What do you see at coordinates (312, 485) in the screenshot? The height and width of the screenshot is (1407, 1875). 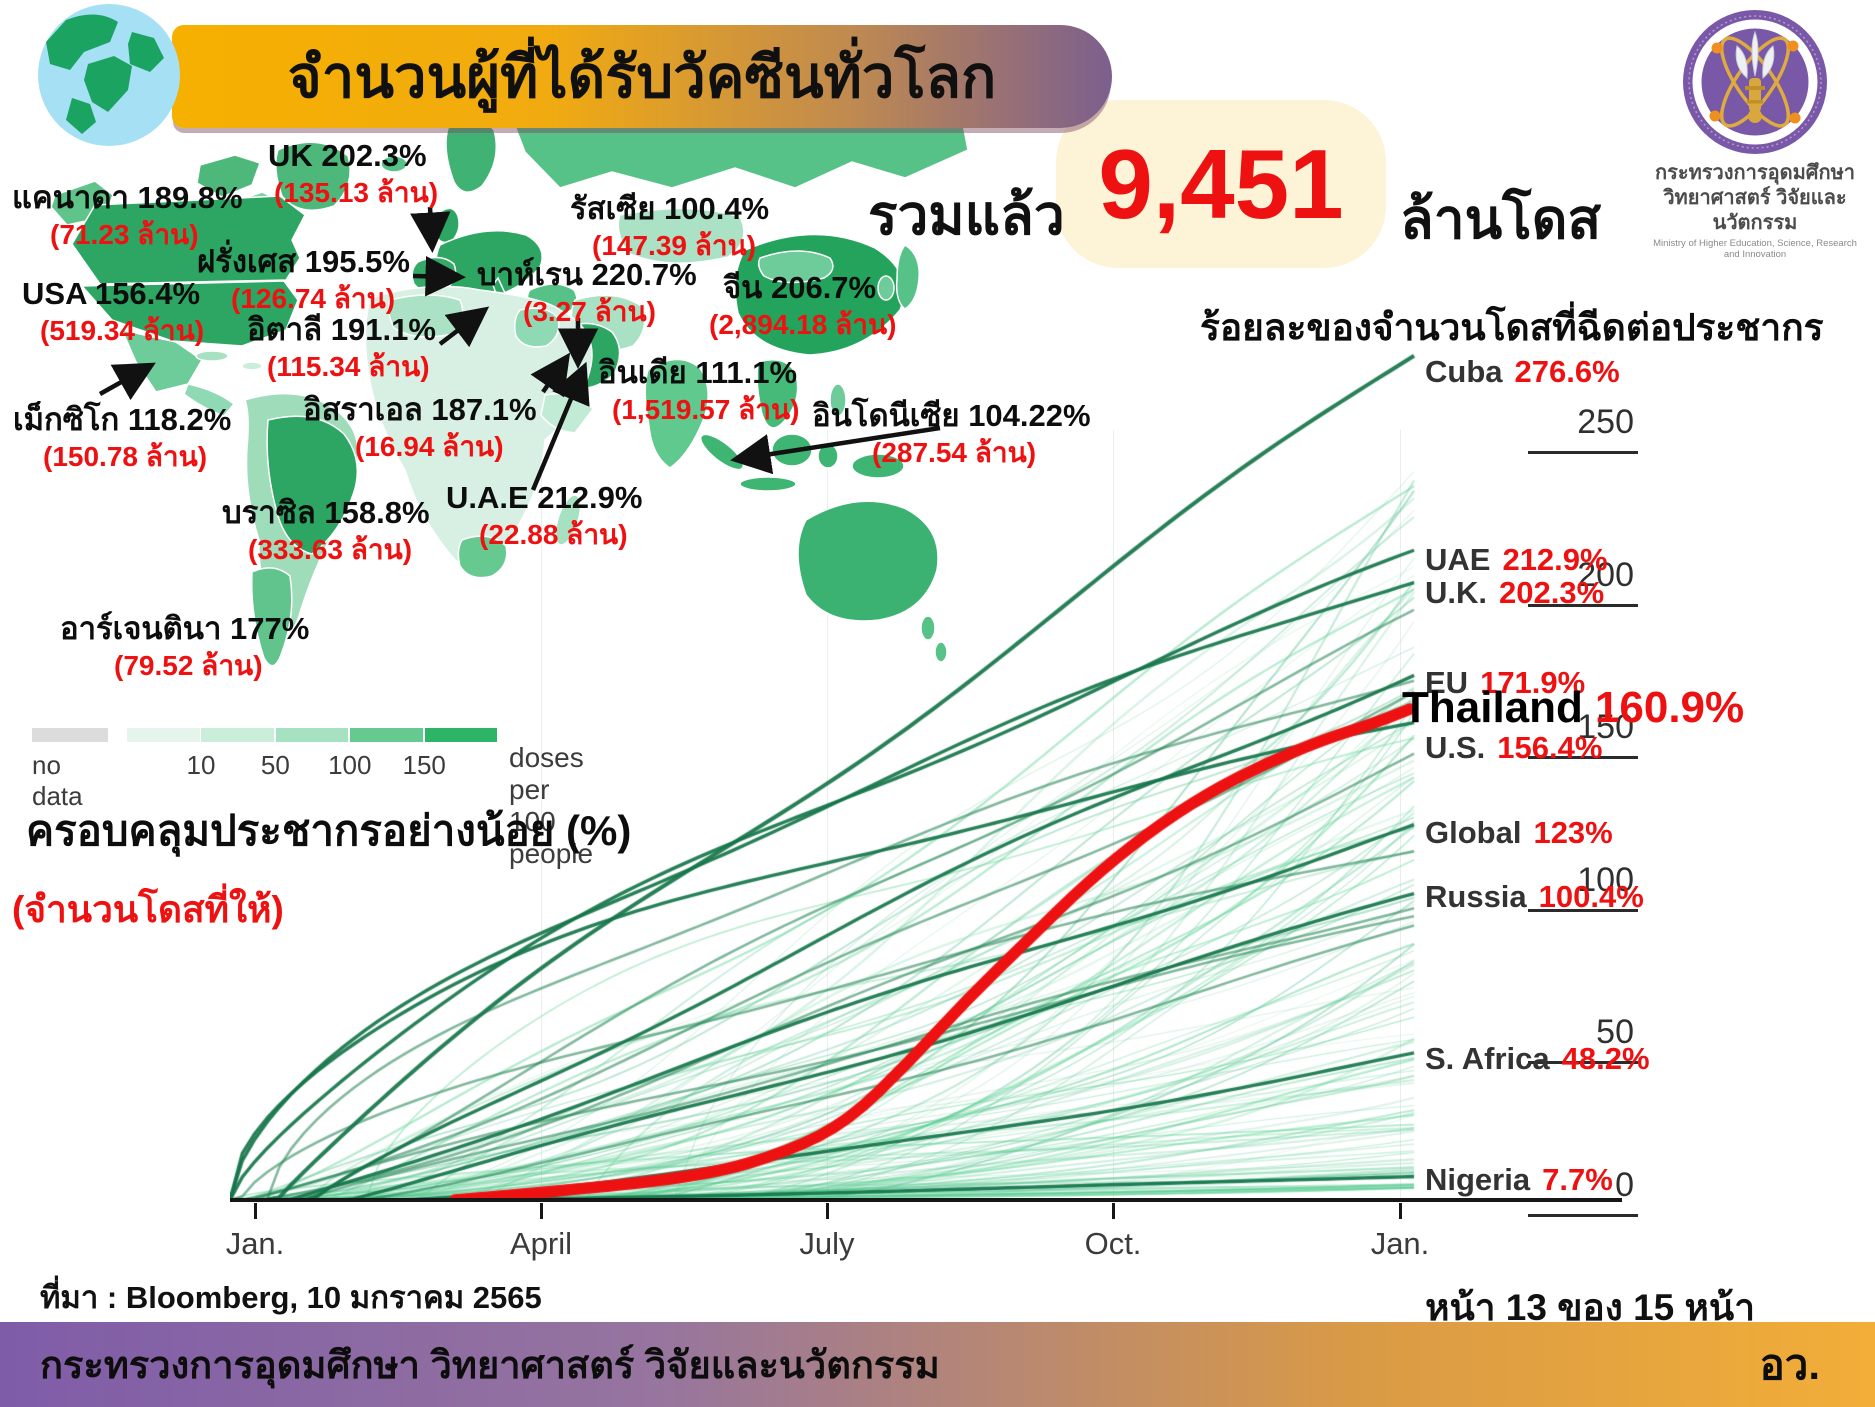 I see `map-brazil` at bounding box center [312, 485].